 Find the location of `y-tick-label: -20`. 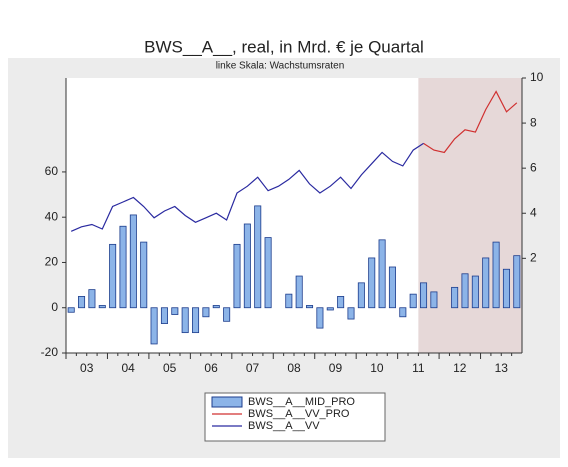

y-tick-label: -20 is located at coordinates (50, 352).